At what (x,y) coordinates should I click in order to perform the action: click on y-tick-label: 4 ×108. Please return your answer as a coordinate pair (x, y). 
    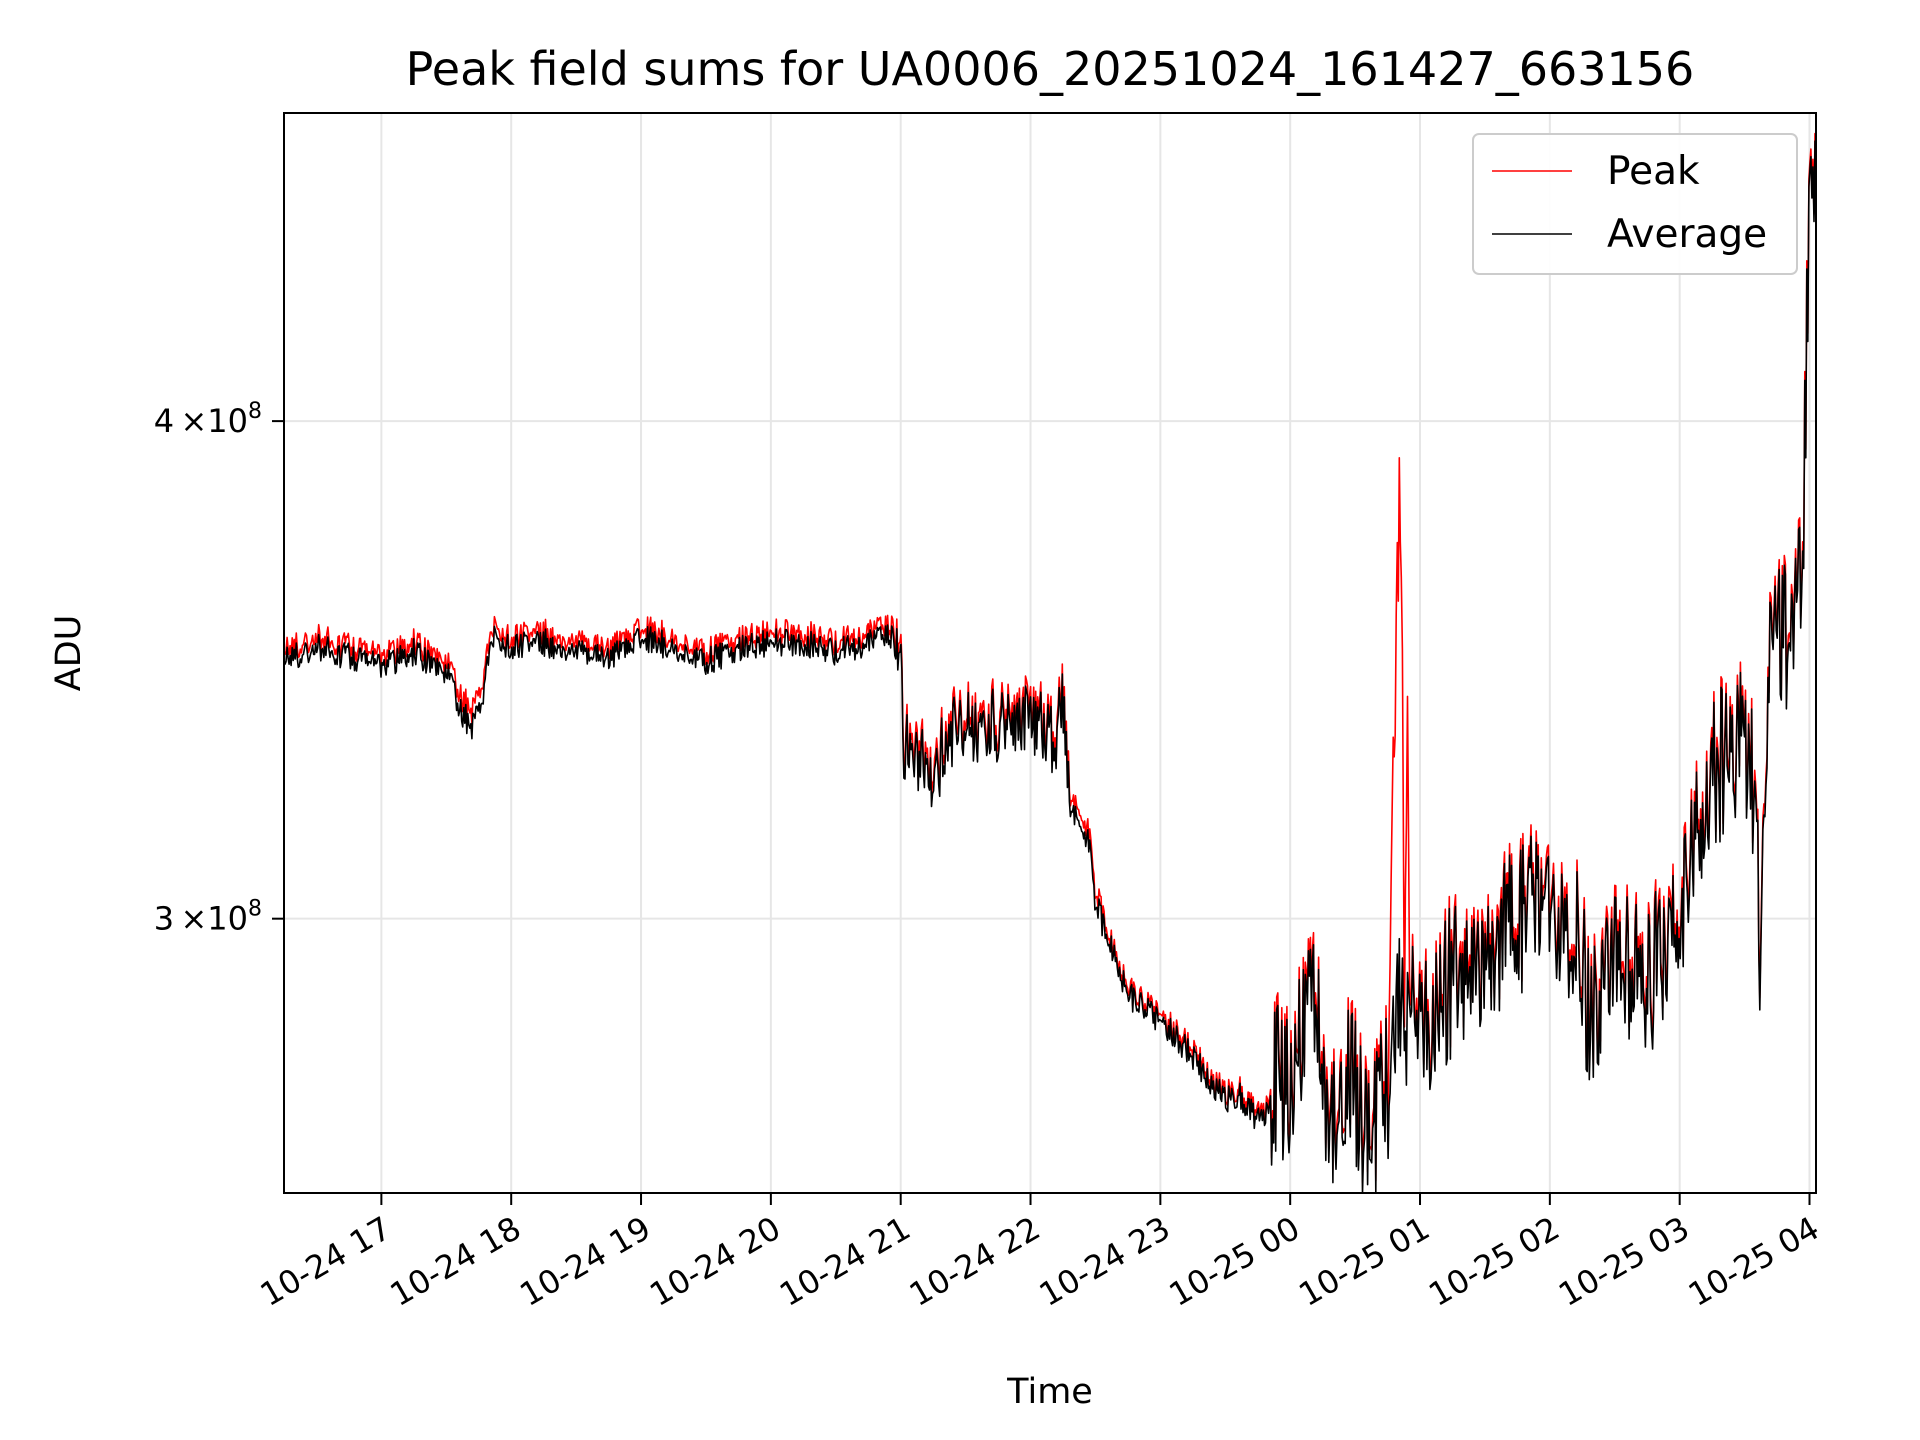
    Looking at the image, I should click on (208, 419).